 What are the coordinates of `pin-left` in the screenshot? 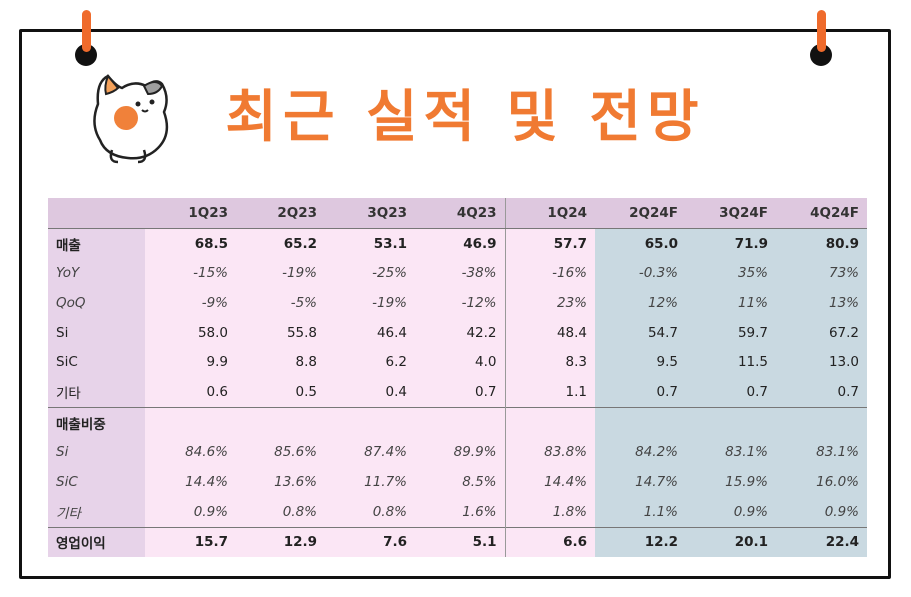 It's located at (86, 31).